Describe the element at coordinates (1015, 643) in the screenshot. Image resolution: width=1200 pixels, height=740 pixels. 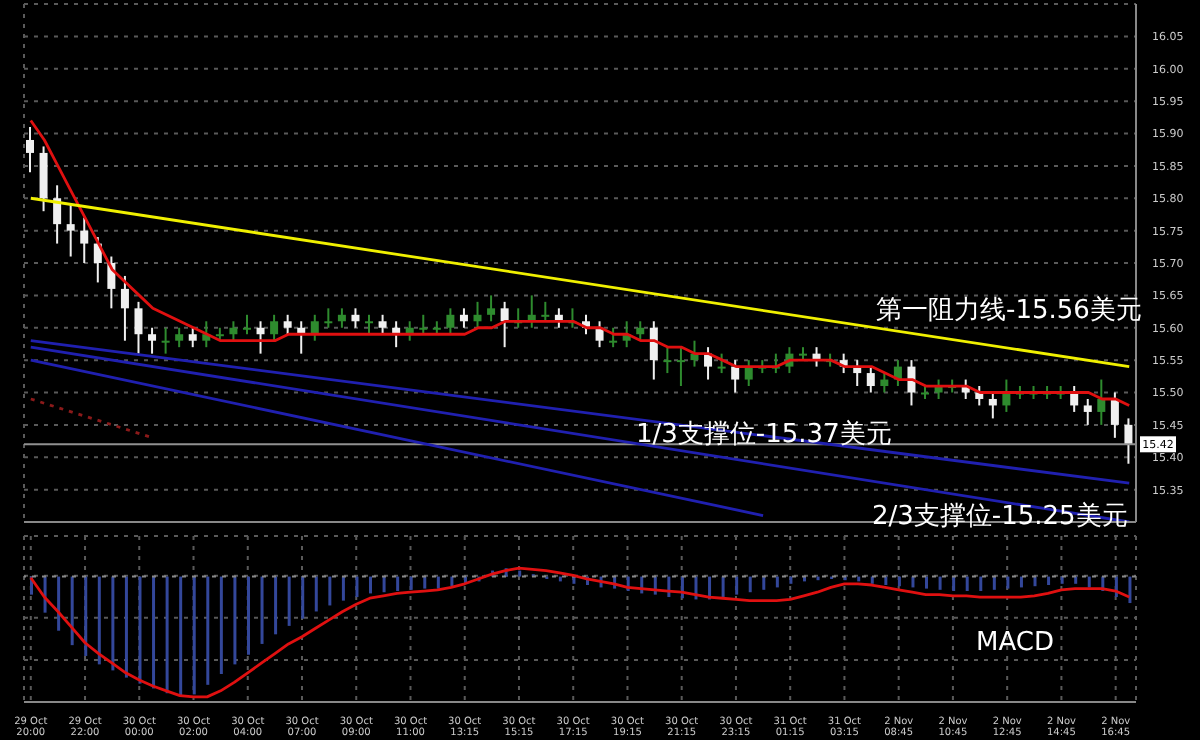
I see `text: MACD` at that location.